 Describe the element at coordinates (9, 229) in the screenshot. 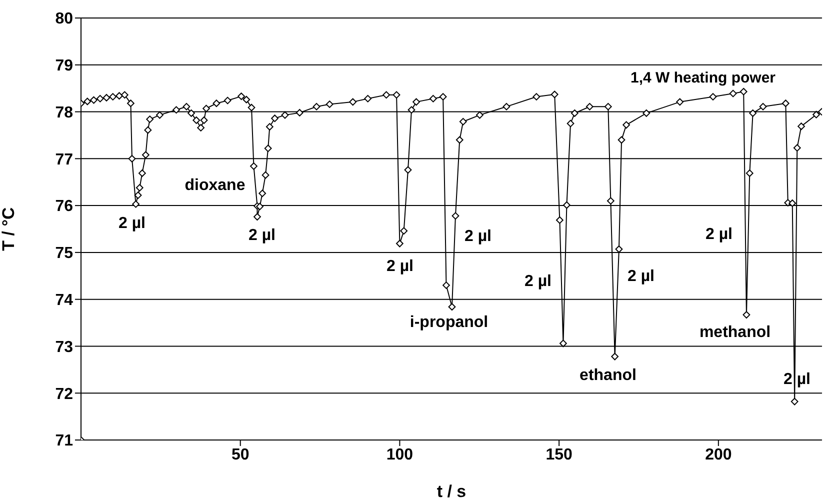

I see `y-axis-title: T / °C` at that location.